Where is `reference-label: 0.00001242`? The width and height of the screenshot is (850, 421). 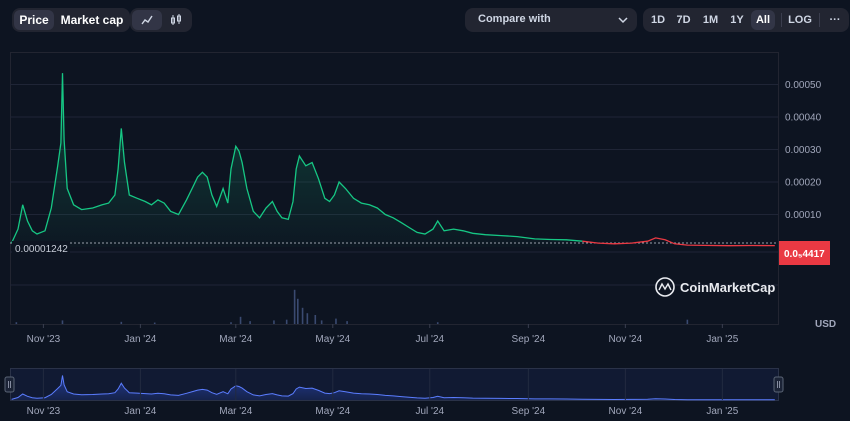 reference-label: 0.00001242 is located at coordinates (41, 249).